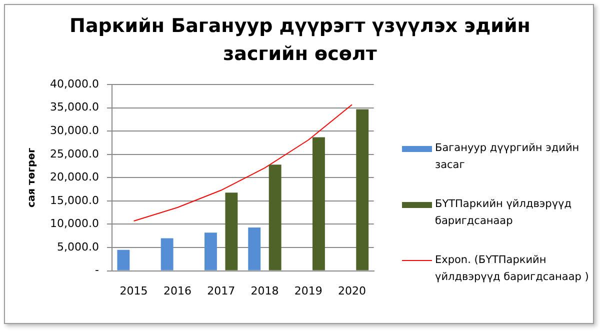  What do you see at coordinates (134, 291) in the screenshot?
I see `x-tick-label: 2015` at bounding box center [134, 291].